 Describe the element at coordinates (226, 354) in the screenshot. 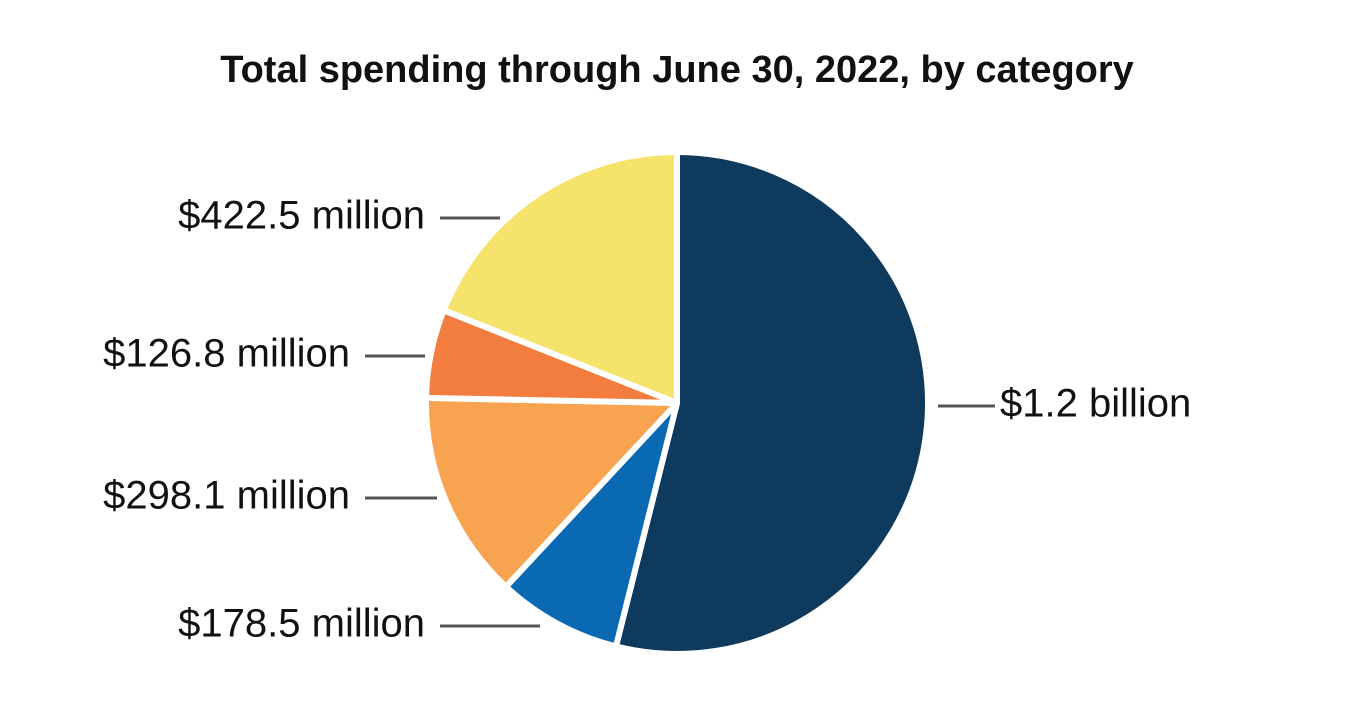

I see `slice-label: $126.8 million` at that location.